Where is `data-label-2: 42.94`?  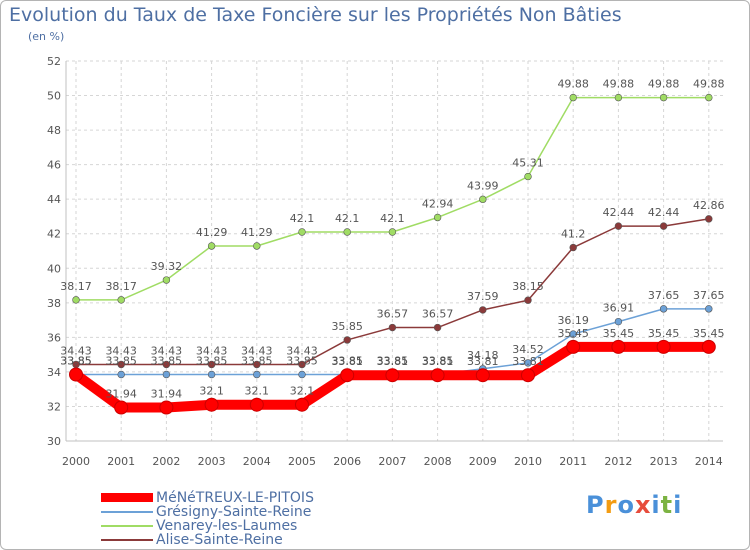 data-label-2: 42.94 is located at coordinates (438, 203).